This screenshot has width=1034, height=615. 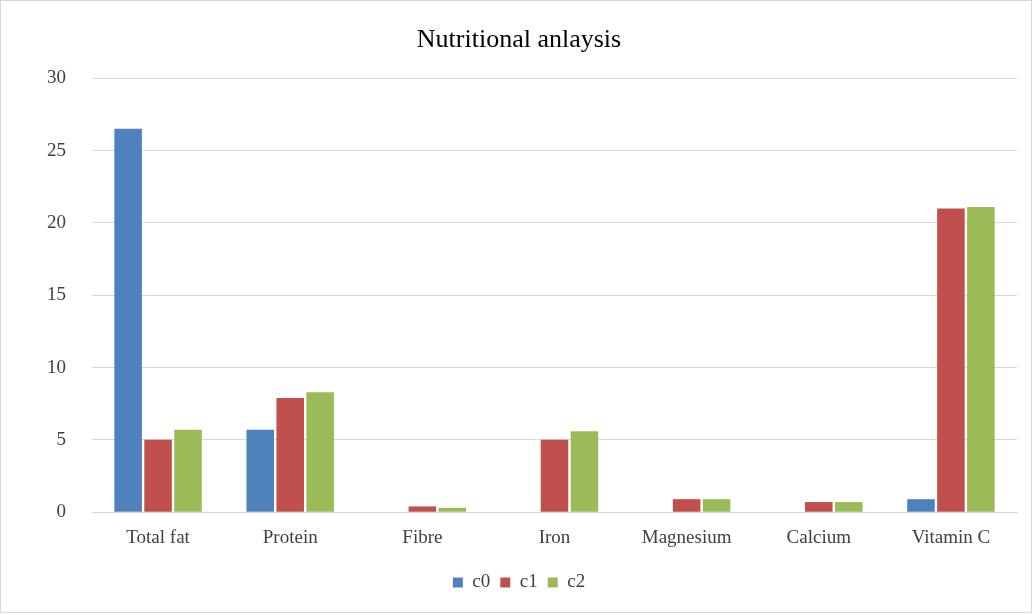 What do you see at coordinates (554, 536) in the screenshot?
I see `x-tick-label: Iron` at bounding box center [554, 536].